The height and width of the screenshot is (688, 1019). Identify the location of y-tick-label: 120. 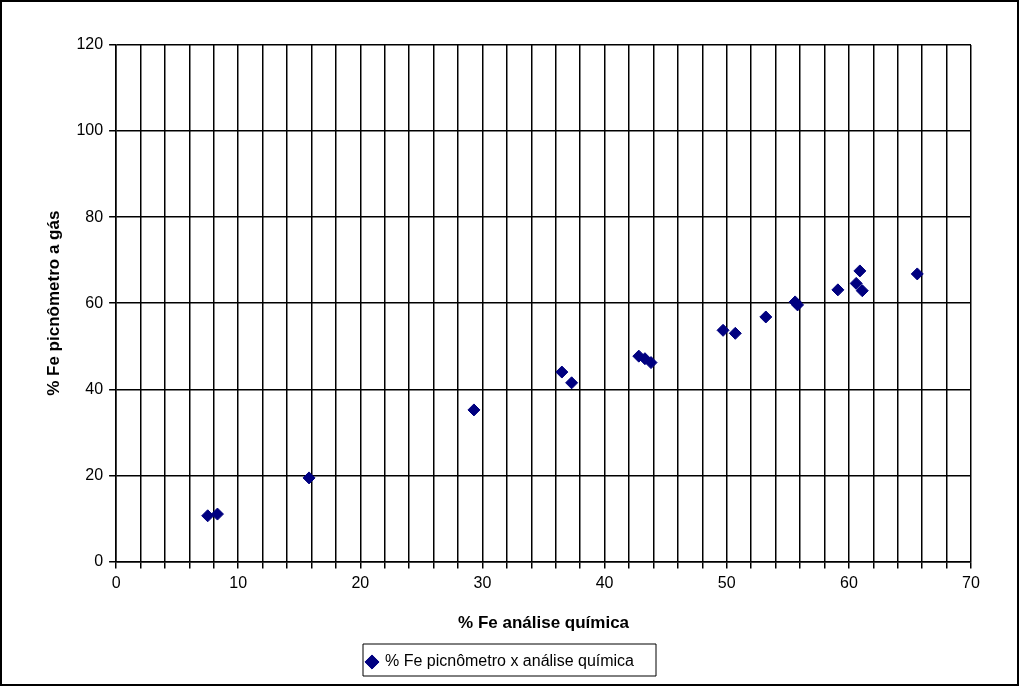
(90, 44).